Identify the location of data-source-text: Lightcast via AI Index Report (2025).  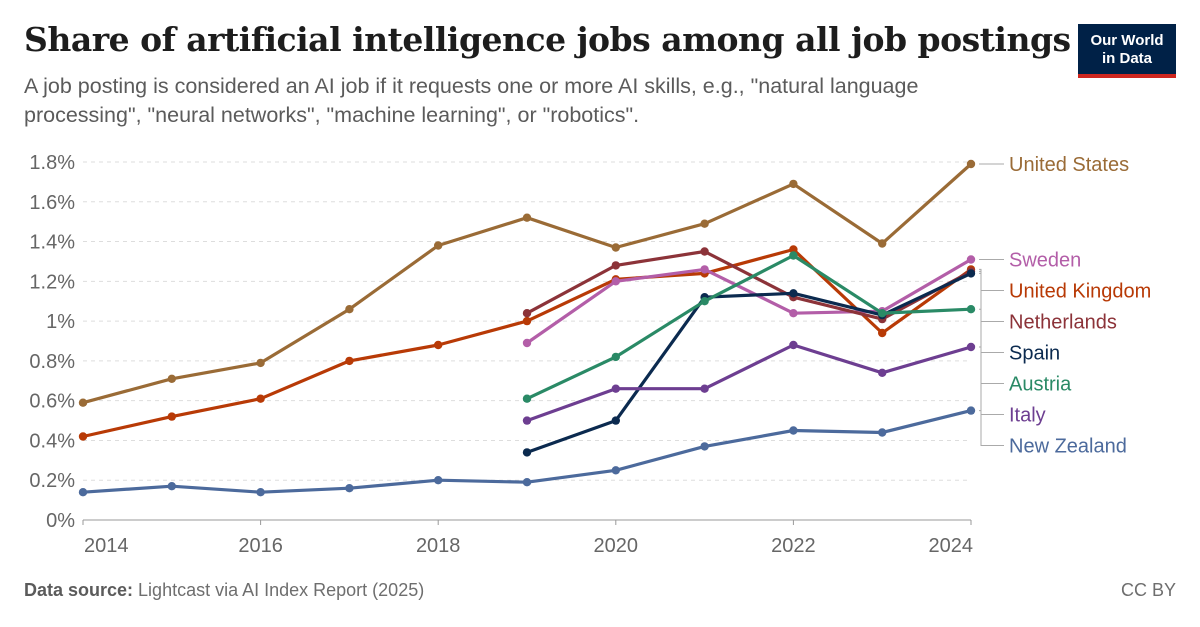
(279, 590).